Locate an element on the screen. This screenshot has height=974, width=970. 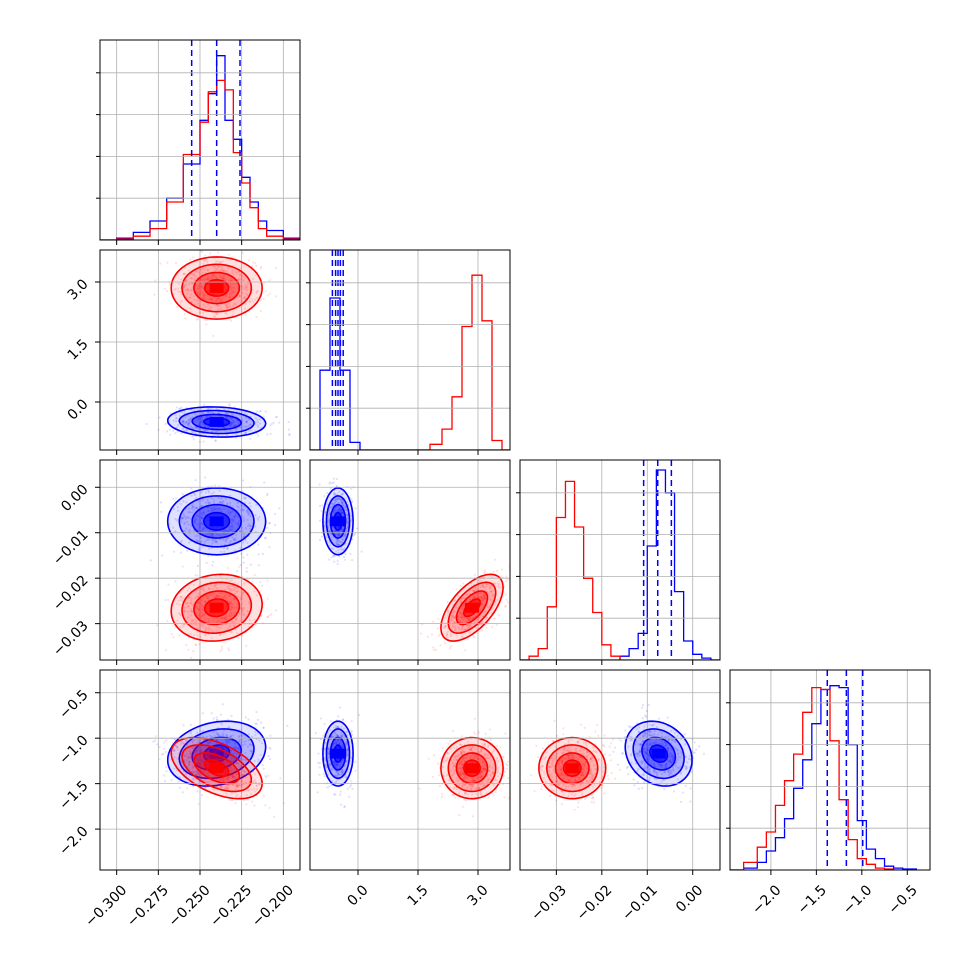
y-tick-label: 1.5 is located at coordinates (78, 349).